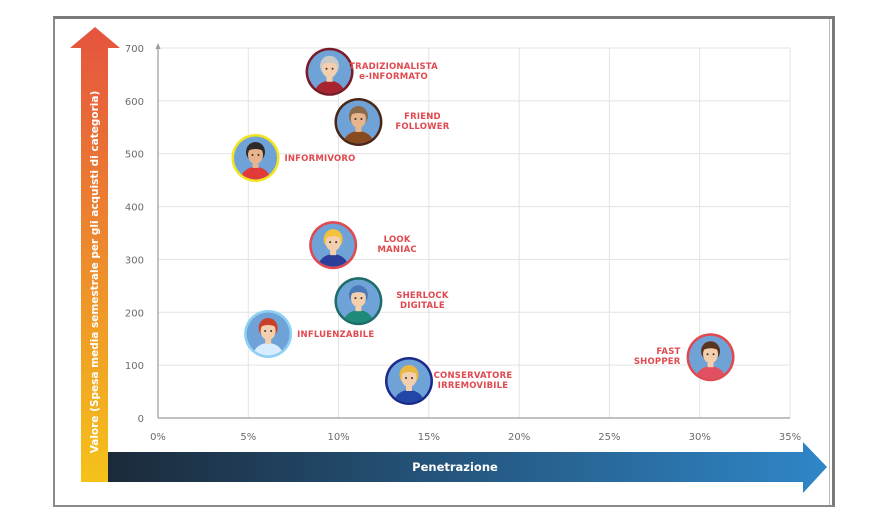  I want to click on persona-label: TRADIZIONALISTA e-INFORMATO, so click(393, 72).